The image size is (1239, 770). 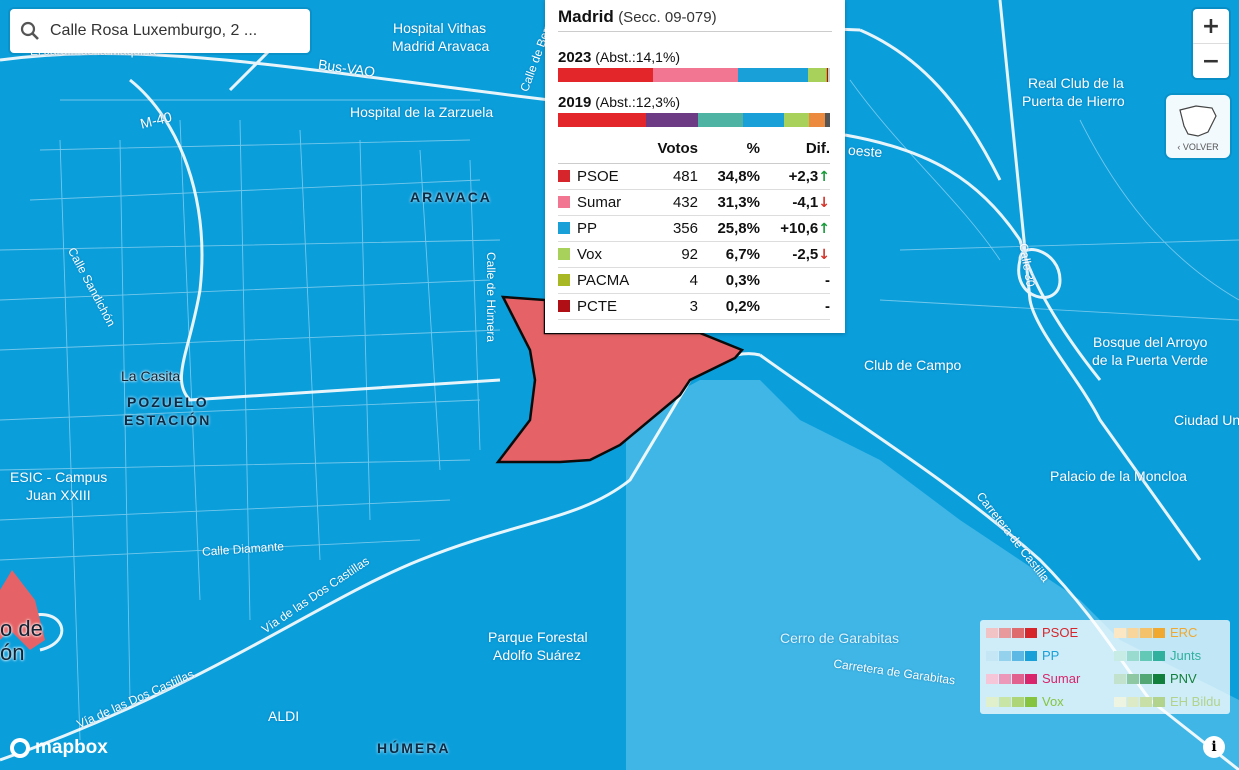 What do you see at coordinates (1150, 360) in the screenshot?
I see `map-label: de la Puerta Verde` at bounding box center [1150, 360].